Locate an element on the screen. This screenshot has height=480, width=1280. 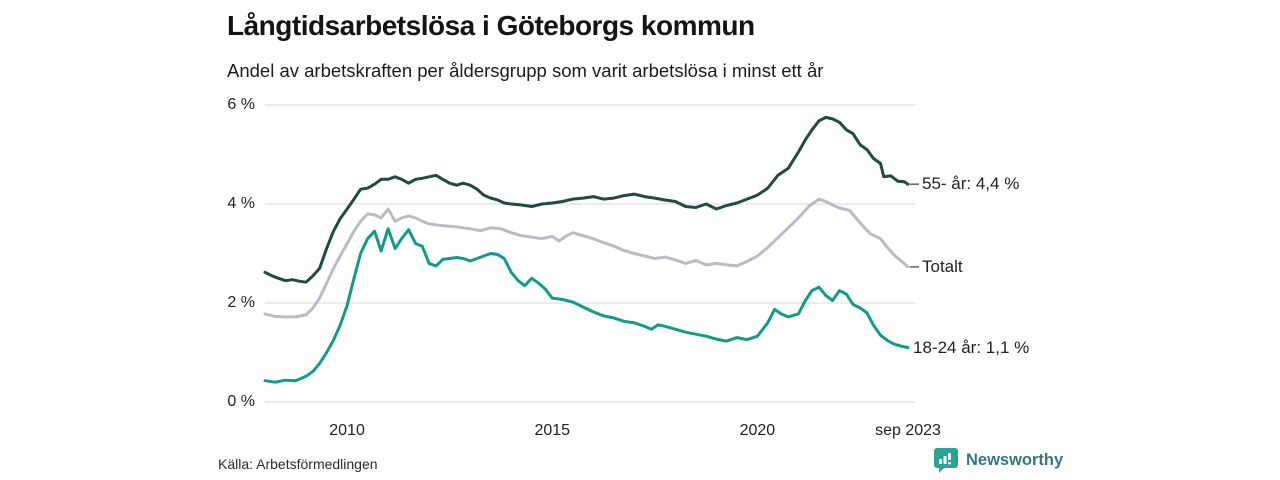
brand-name: Newsworthy is located at coordinates (1015, 460).